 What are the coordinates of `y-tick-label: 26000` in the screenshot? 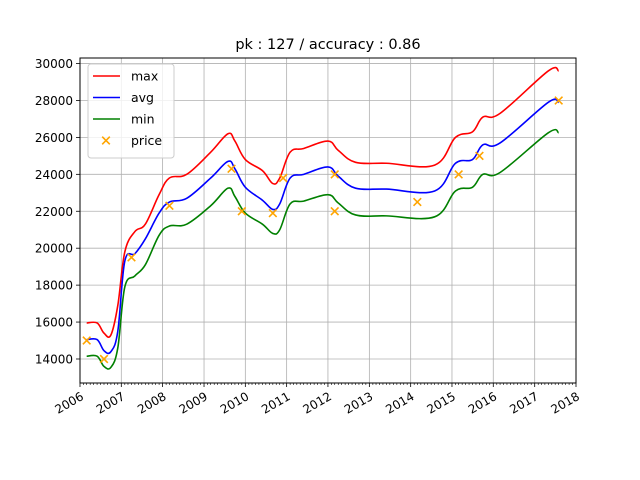 It's located at (54, 138).